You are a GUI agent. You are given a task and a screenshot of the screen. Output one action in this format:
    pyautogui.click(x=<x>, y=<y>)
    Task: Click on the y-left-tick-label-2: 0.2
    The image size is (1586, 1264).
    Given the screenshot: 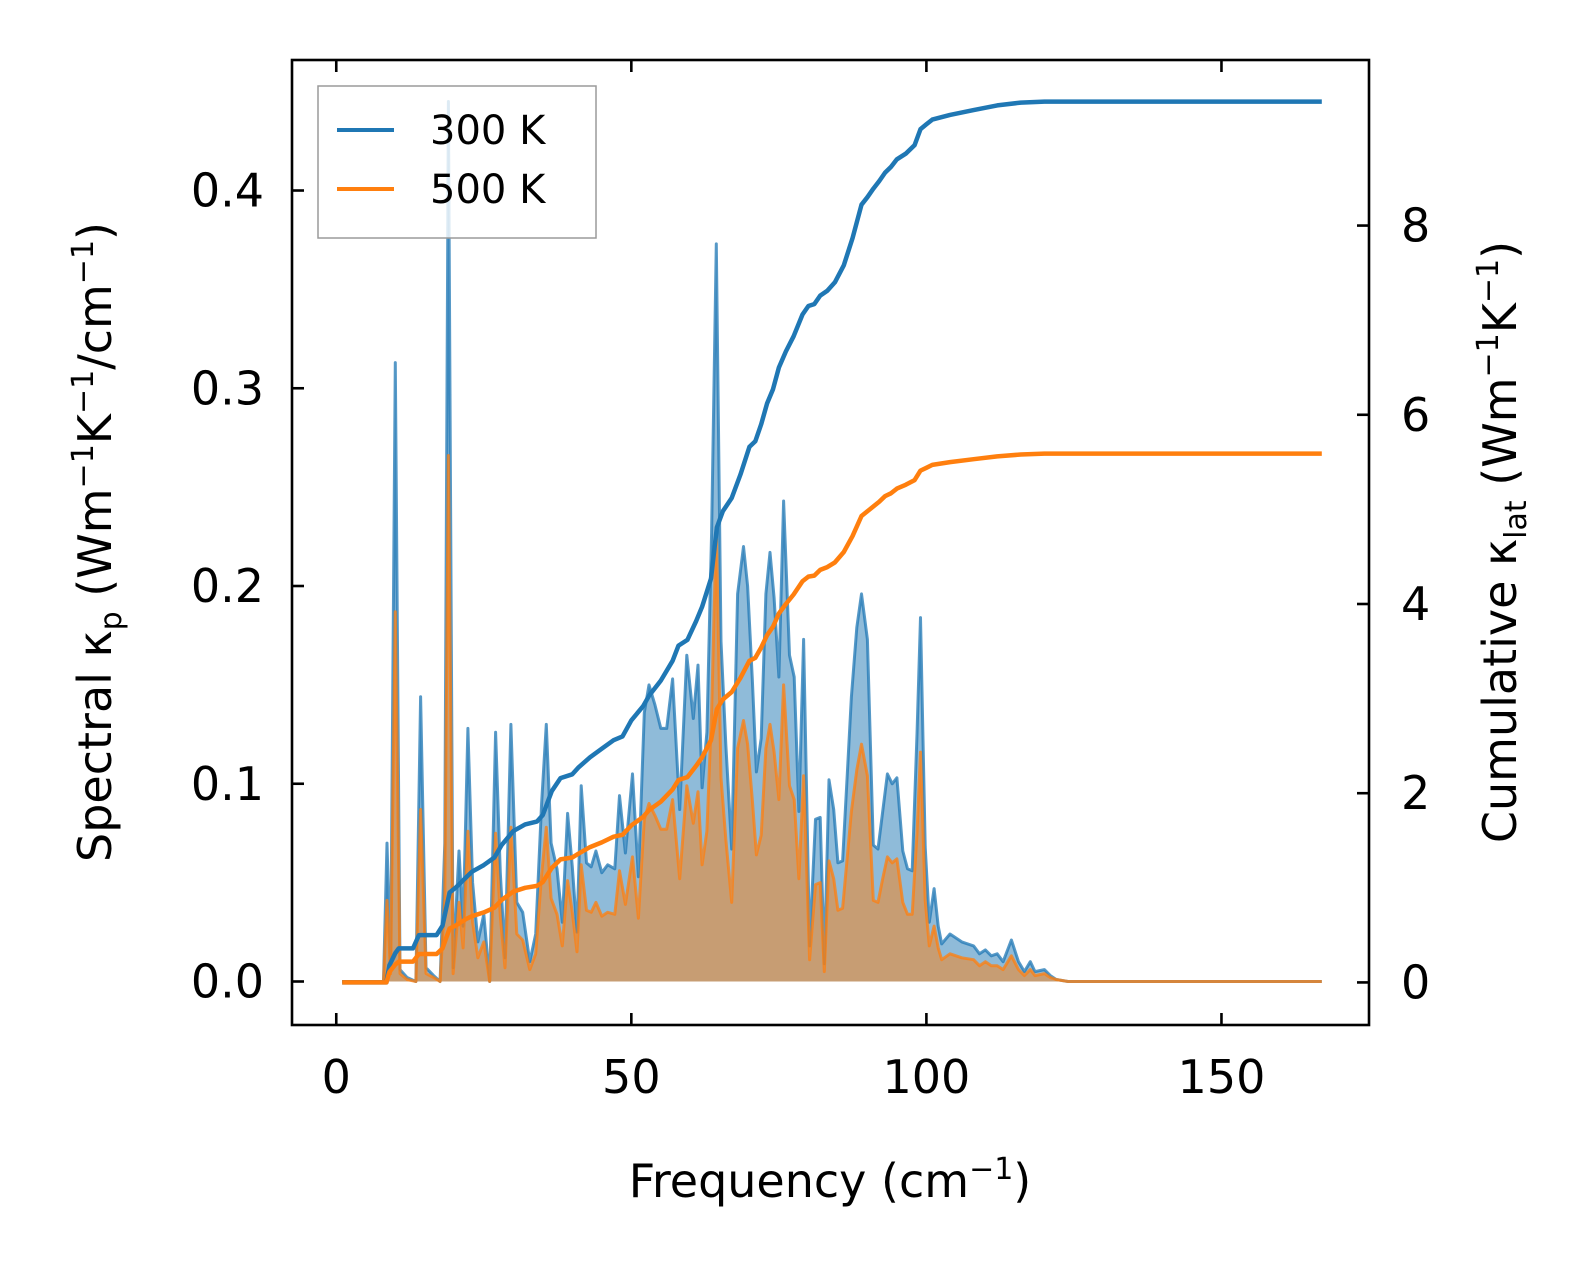 What is the action you would take?
    pyautogui.click(x=227, y=586)
    